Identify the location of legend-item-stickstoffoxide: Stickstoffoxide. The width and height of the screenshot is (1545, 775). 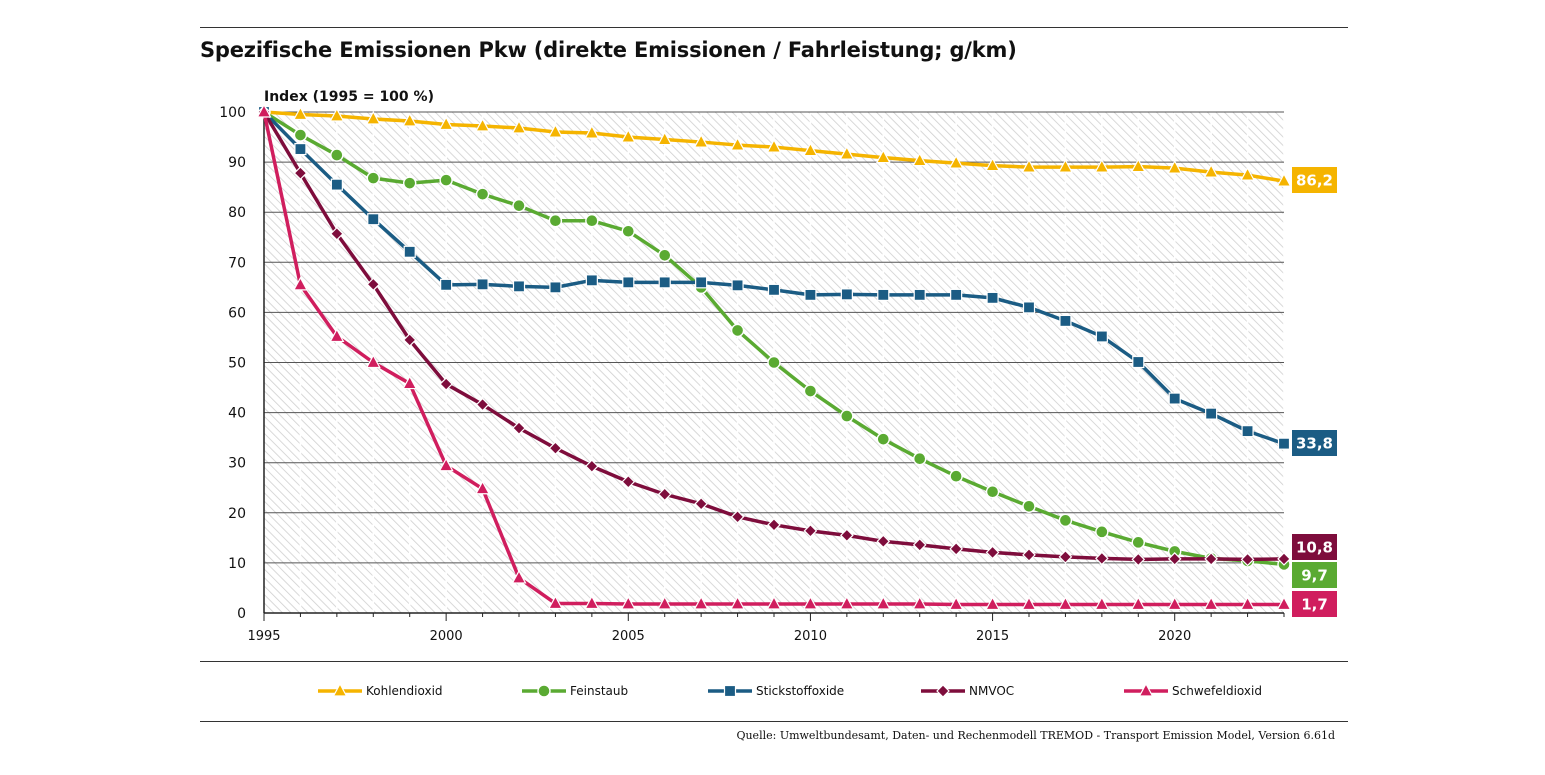
(776, 691).